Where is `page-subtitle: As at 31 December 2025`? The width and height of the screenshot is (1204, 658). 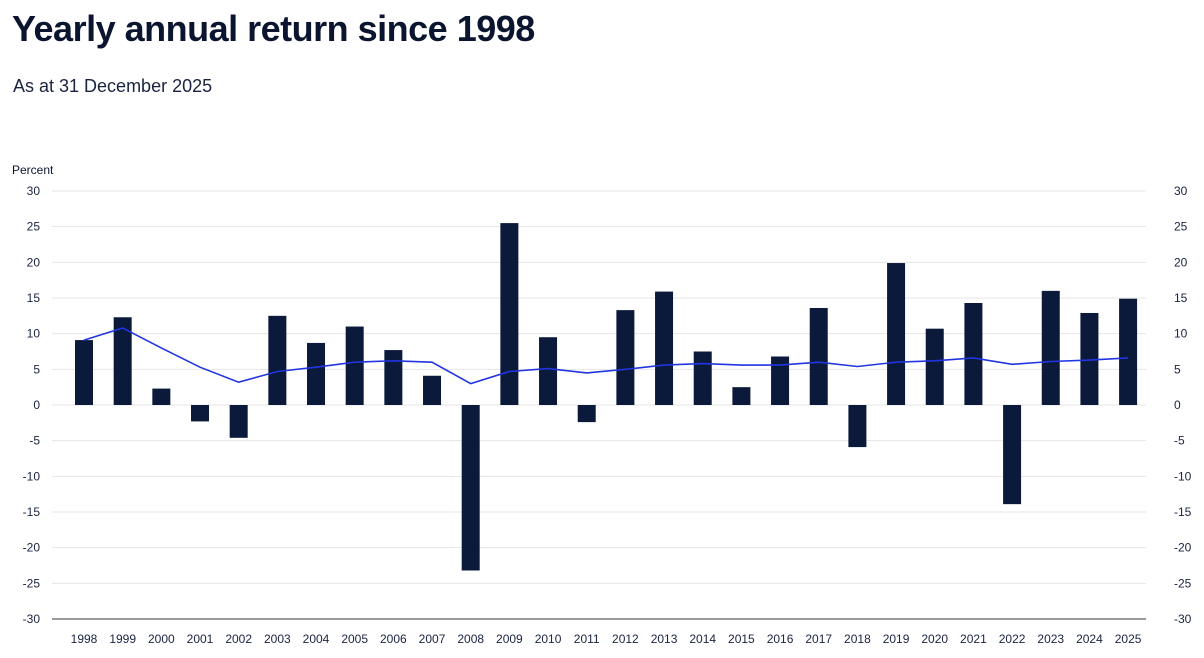
page-subtitle: As at 31 December 2025 is located at coordinates (113, 86).